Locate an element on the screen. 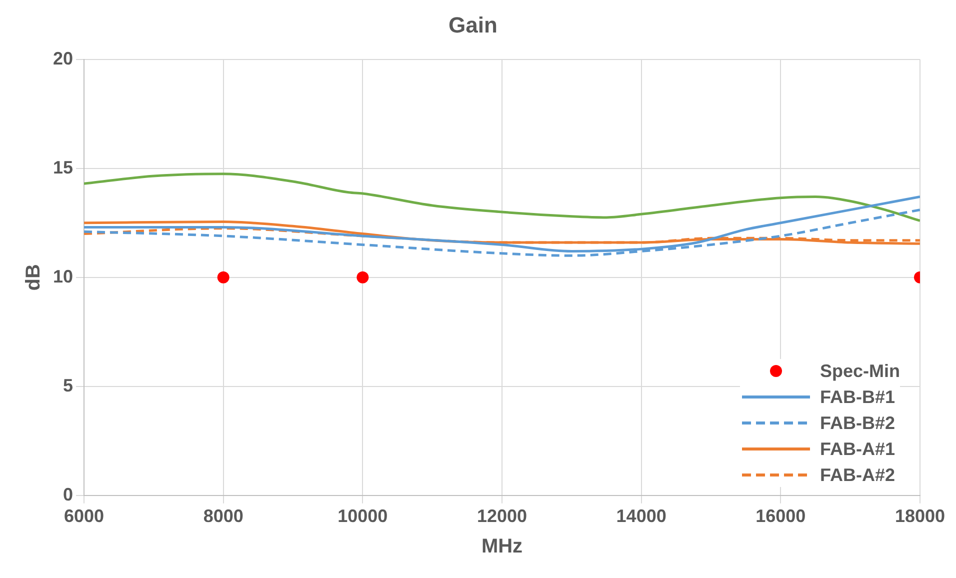  x-tick-label: 16000 is located at coordinates (781, 516).